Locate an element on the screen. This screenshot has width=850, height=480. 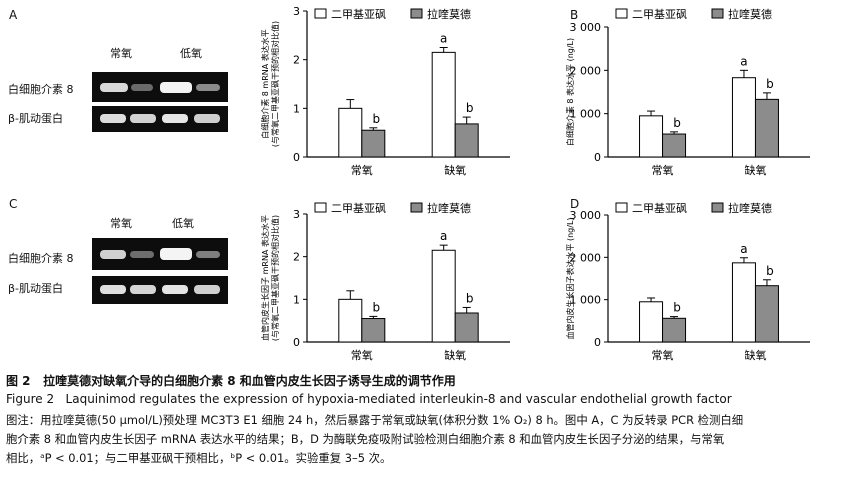
caption-figure-label-en: Figure 2 is located at coordinates (30, 399).